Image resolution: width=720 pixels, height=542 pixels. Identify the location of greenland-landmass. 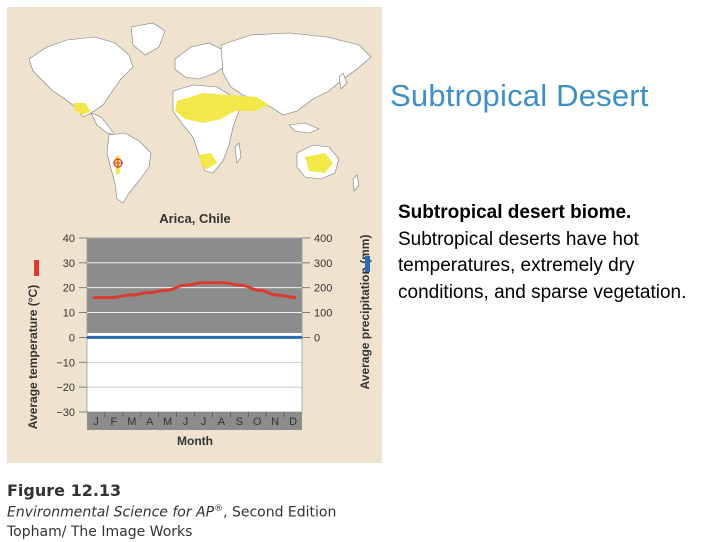
(148, 39).